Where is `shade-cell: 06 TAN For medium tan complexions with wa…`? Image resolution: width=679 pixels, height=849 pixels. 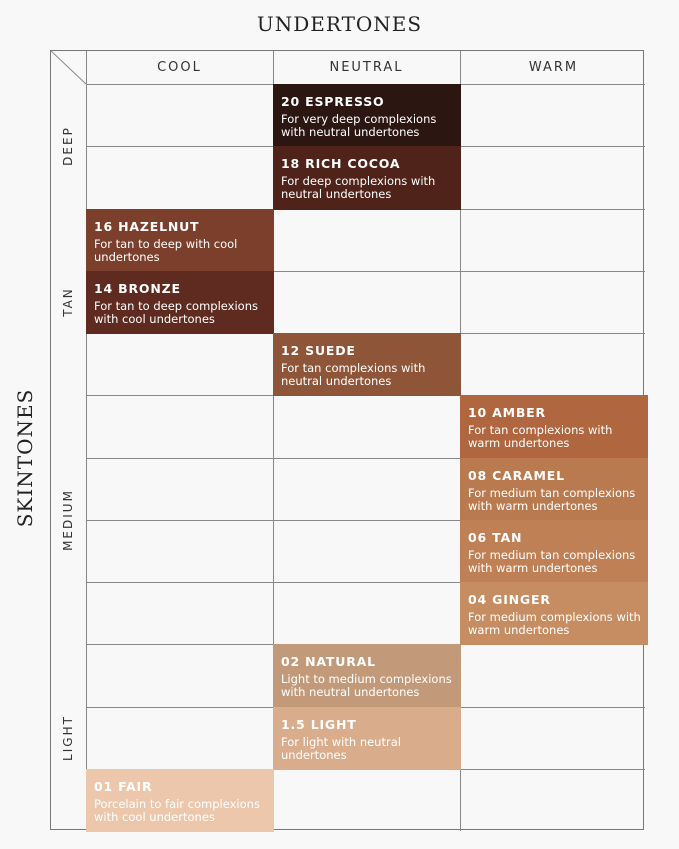 shade-cell: 06 TAN For medium tan complexions with wa… is located at coordinates (554, 551).